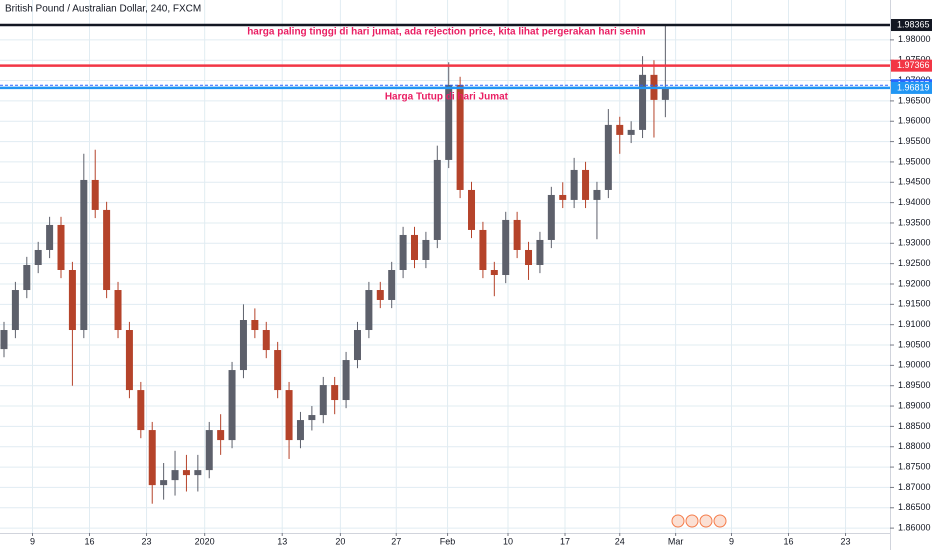  Describe the element at coordinates (914, 385) in the screenshot. I see `y-tick-label: 1.89500` at that location.